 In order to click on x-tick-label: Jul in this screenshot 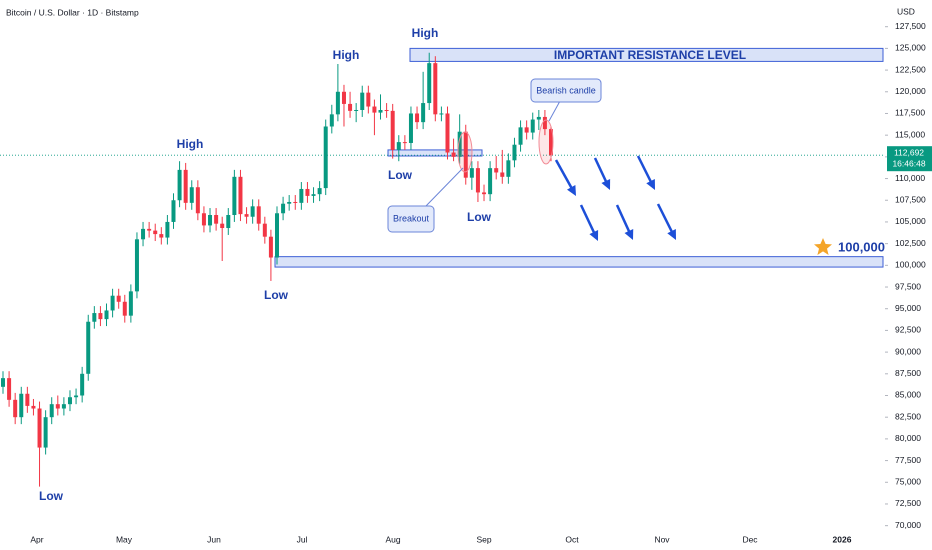, I will do `click(302, 539)`.